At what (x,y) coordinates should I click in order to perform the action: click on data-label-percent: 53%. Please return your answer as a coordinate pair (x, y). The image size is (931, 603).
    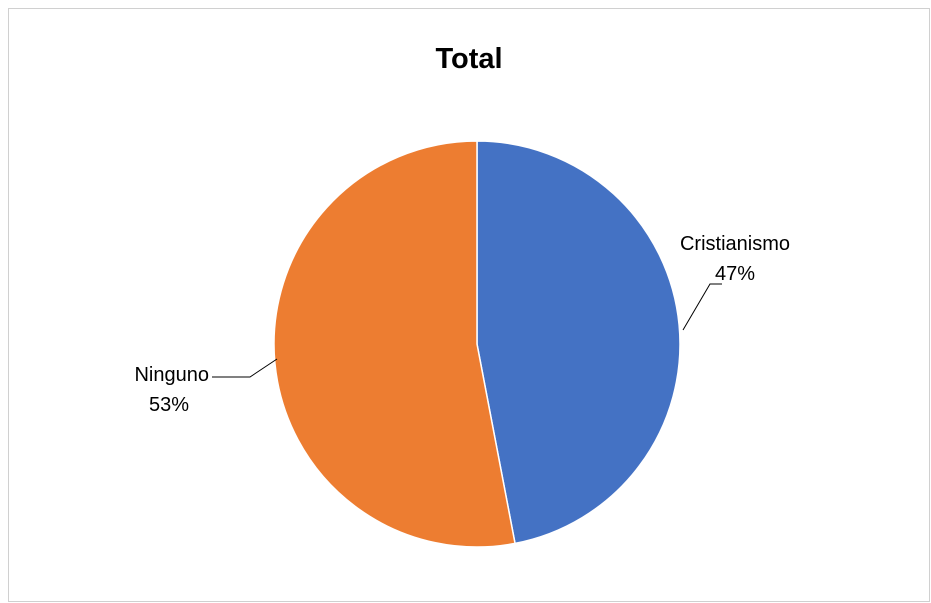
    Looking at the image, I should click on (169, 405).